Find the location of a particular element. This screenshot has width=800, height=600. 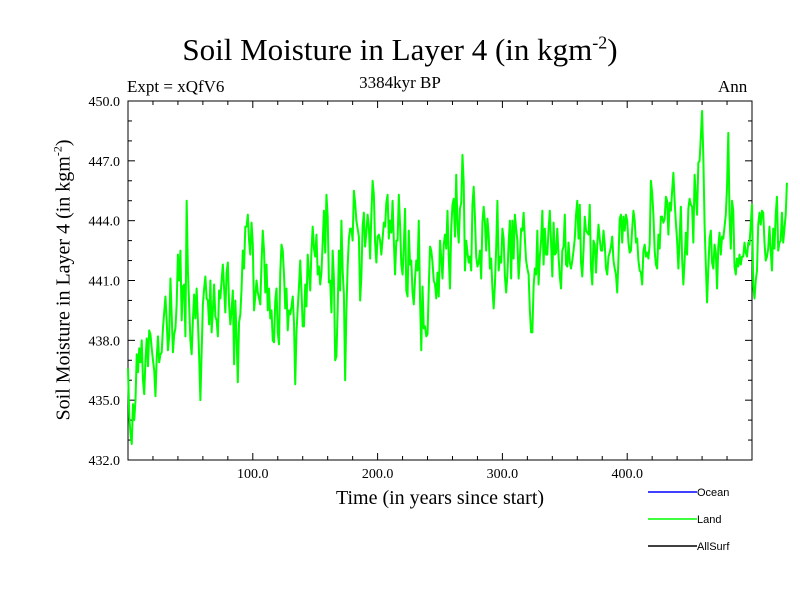

chart-title-end: ) is located at coordinates (612, 49).